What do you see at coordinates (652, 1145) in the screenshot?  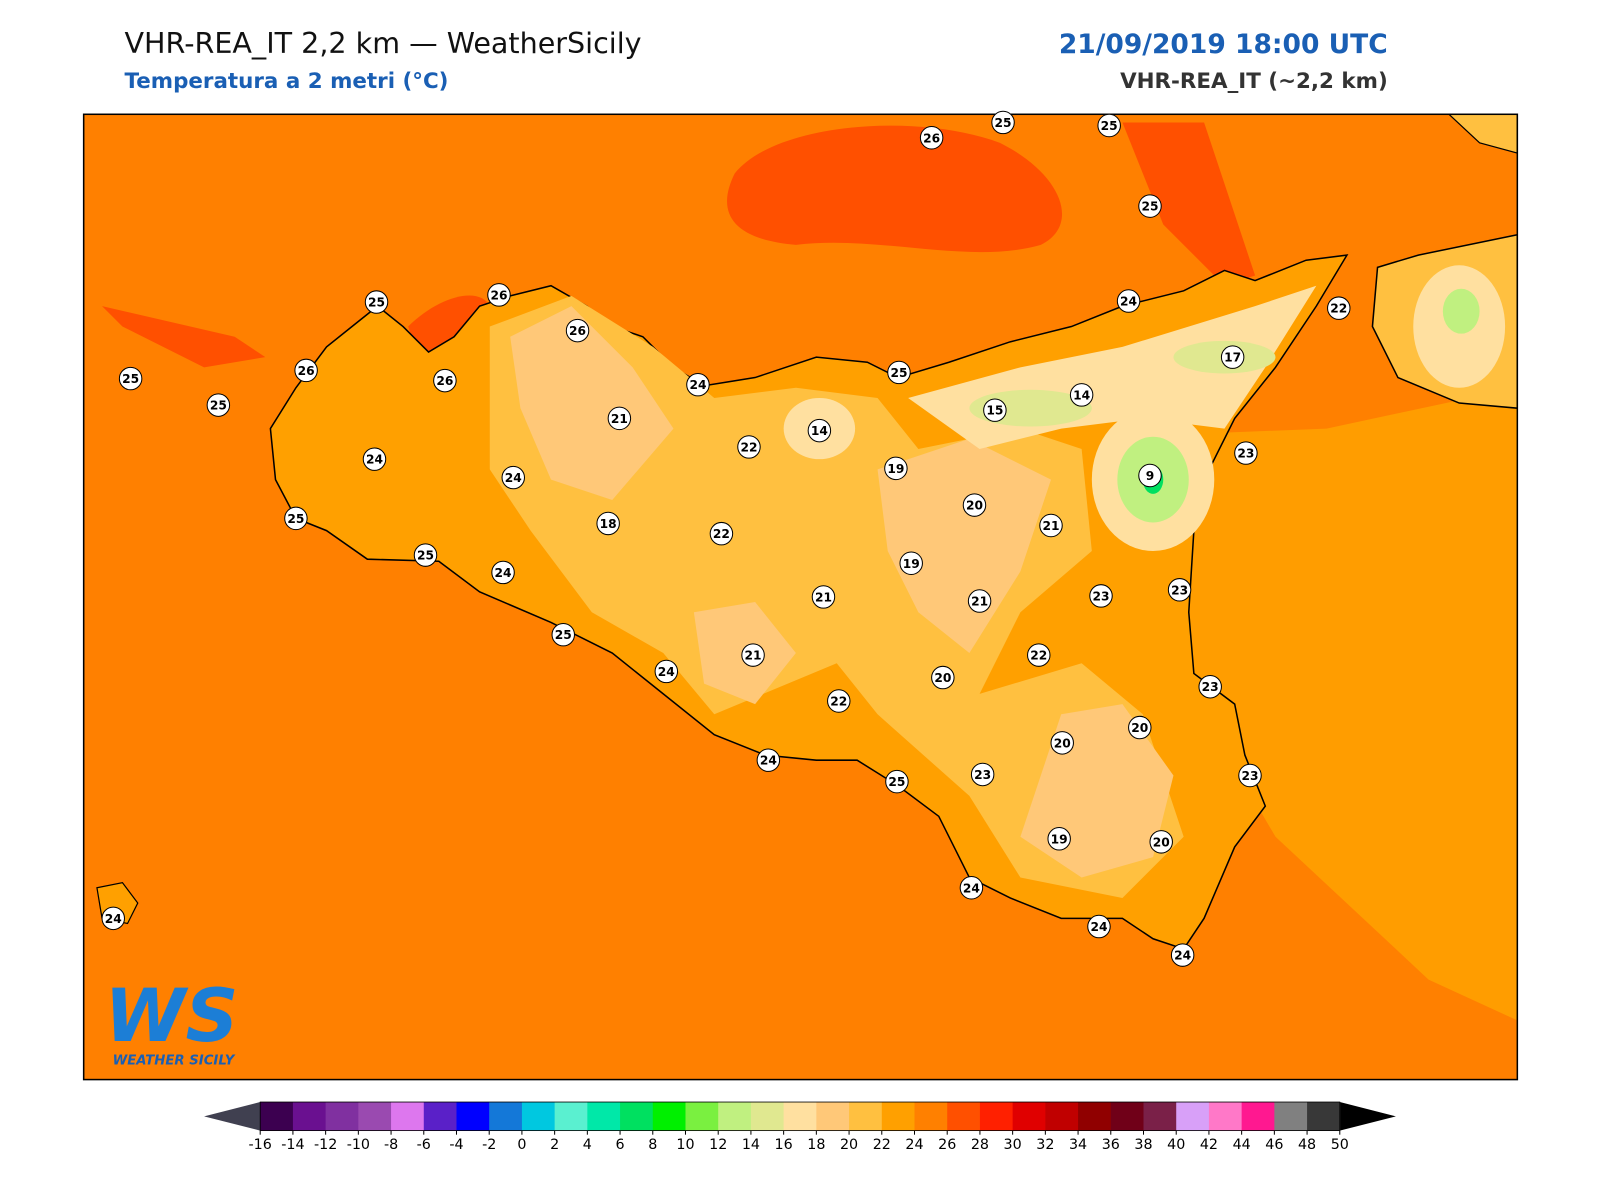 I see `colorbar-tick-label: 8` at bounding box center [652, 1145].